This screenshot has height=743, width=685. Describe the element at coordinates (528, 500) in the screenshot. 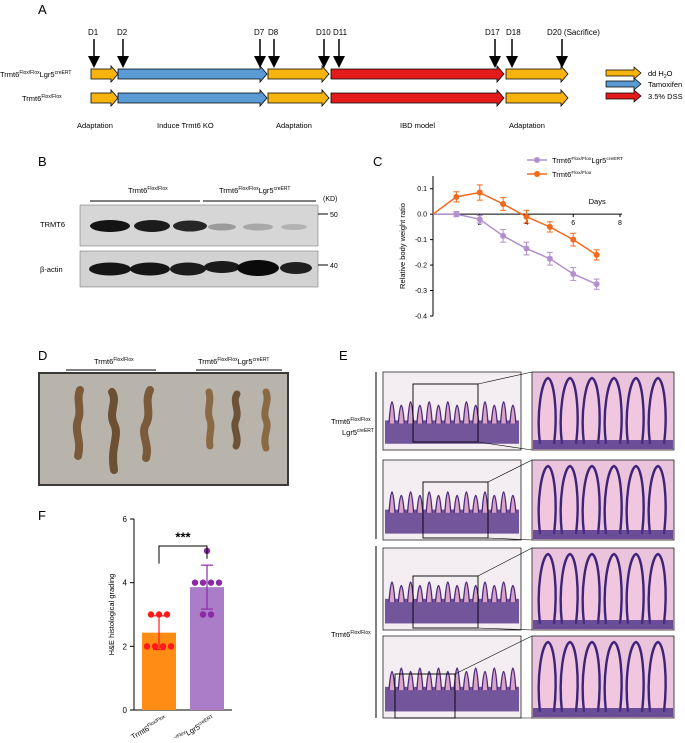

I see `histology-panel` at that location.